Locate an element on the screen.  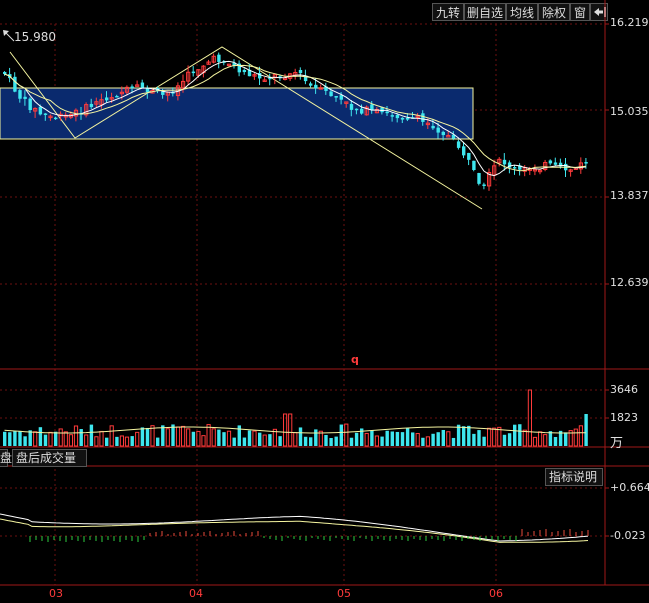
tab-after-hours-volume: 盘后成交量 is located at coordinates (49, 458).